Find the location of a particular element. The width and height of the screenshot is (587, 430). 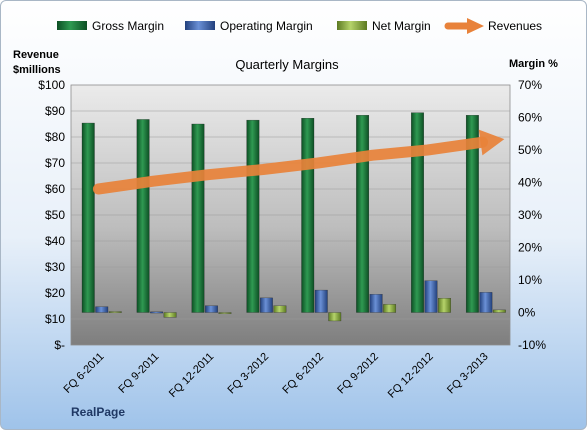

legend-arrowhead-revenues is located at coordinates (475, 26).